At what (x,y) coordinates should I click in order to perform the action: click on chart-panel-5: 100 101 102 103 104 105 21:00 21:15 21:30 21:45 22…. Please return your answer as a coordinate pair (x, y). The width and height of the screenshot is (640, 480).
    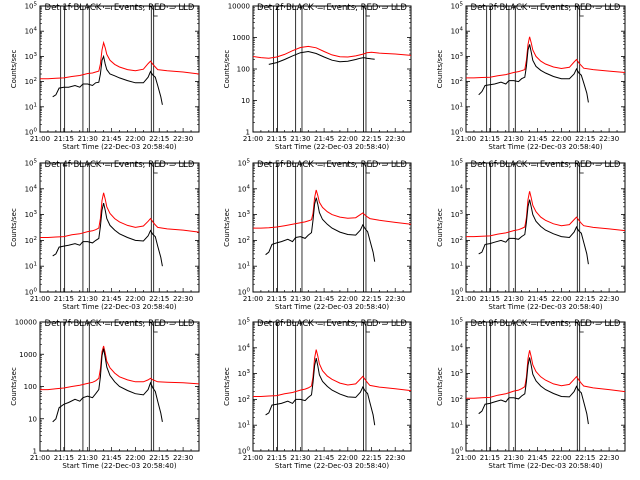
    Looking at the image, I should click on (317, 235).